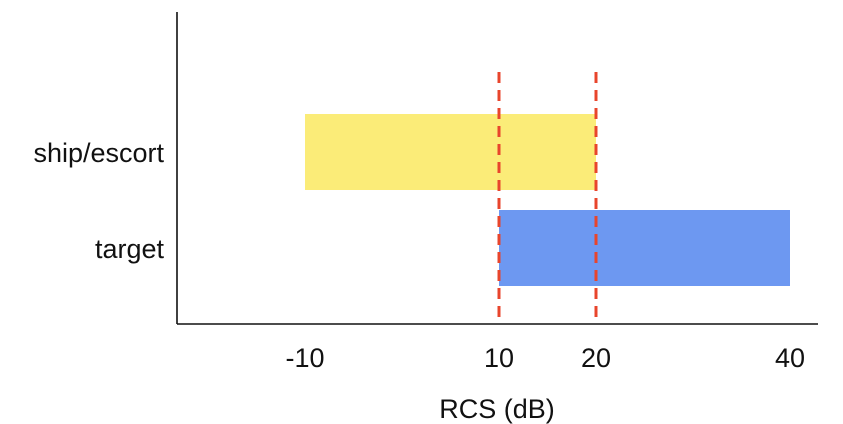 The image size is (843, 424). Describe the element at coordinates (499, 358) in the screenshot. I see `x-tick-label: 10` at that location.